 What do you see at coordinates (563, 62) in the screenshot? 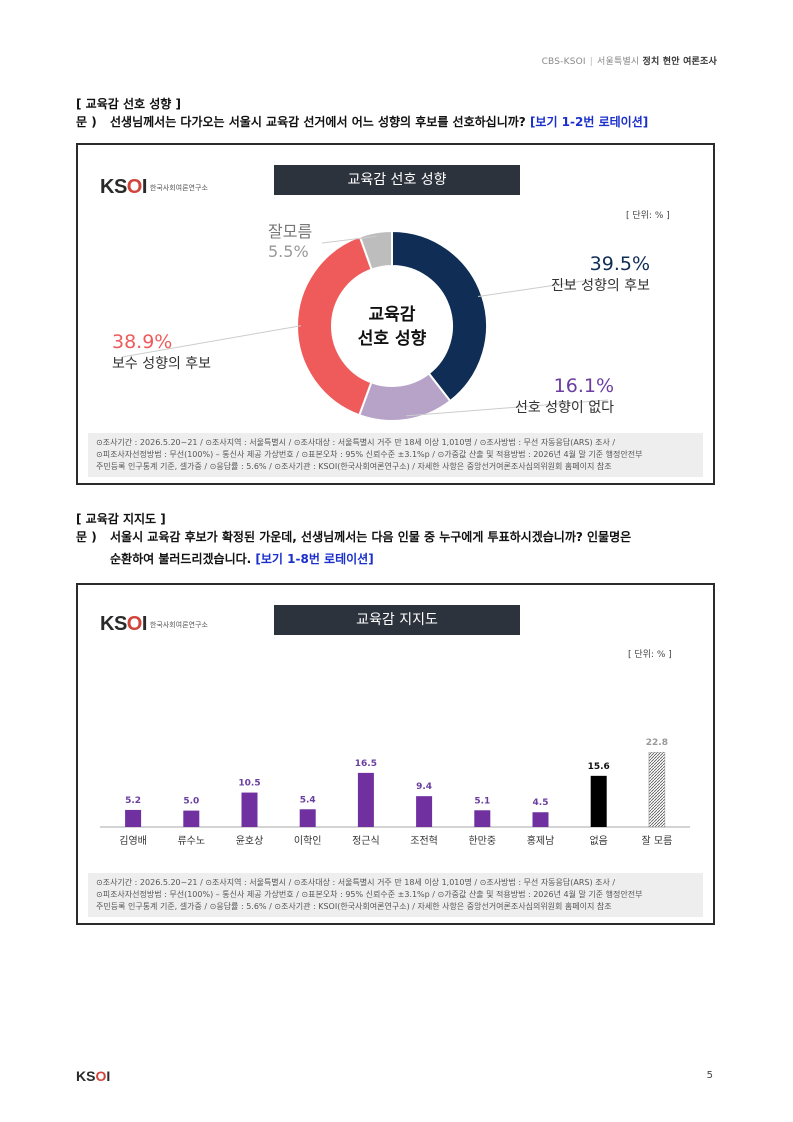
I see `header-left: CBS-KSOI` at bounding box center [563, 62].